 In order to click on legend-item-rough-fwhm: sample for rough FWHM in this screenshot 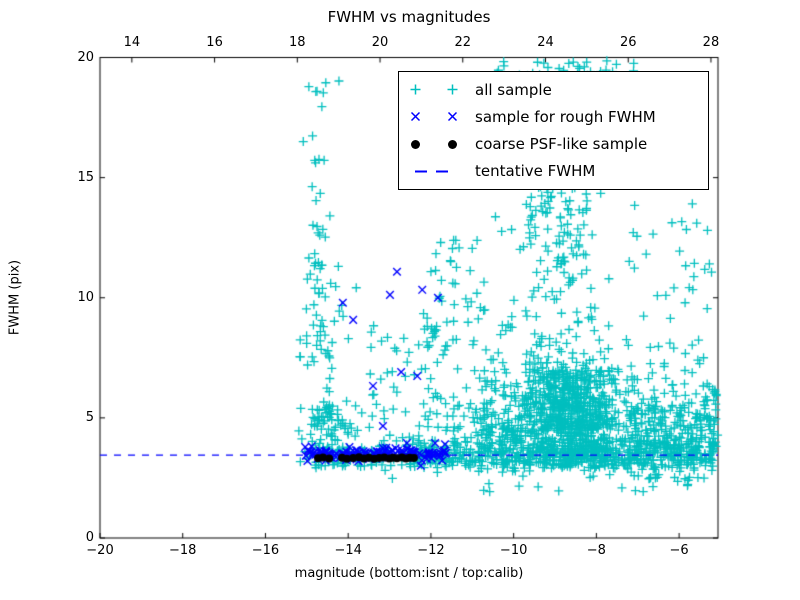, I will do `click(558, 117)`.